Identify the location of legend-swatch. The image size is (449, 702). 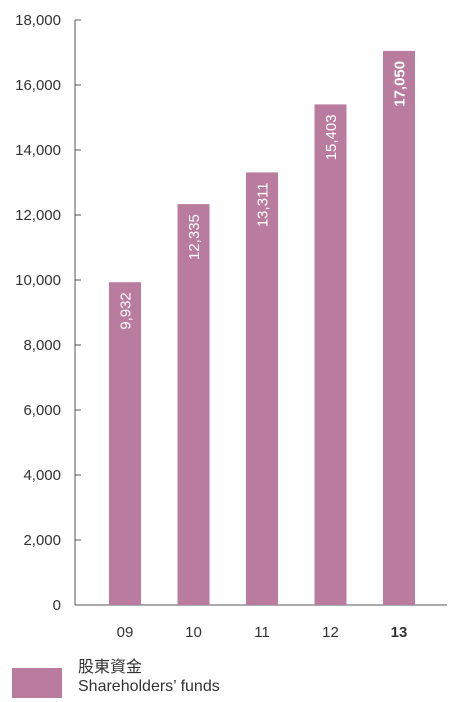
(37, 683).